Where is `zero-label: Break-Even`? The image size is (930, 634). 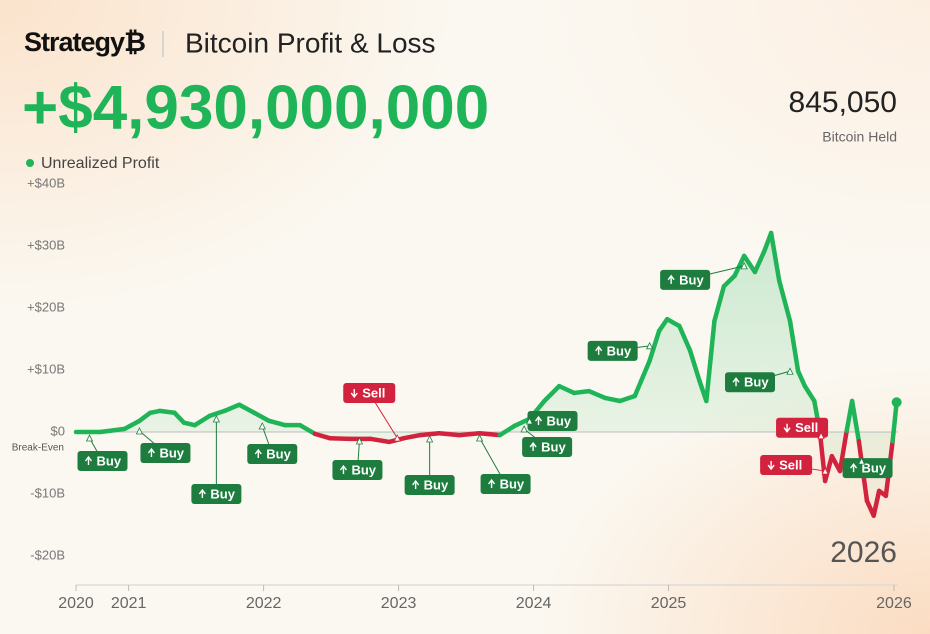 zero-label: Break-Even is located at coordinates (38, 448).